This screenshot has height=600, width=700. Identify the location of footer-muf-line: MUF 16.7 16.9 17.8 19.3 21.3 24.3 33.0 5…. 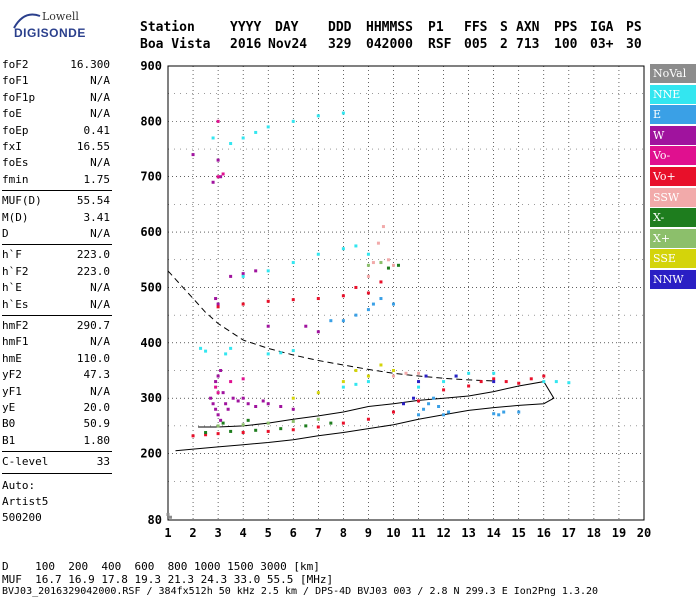
(168, 579).